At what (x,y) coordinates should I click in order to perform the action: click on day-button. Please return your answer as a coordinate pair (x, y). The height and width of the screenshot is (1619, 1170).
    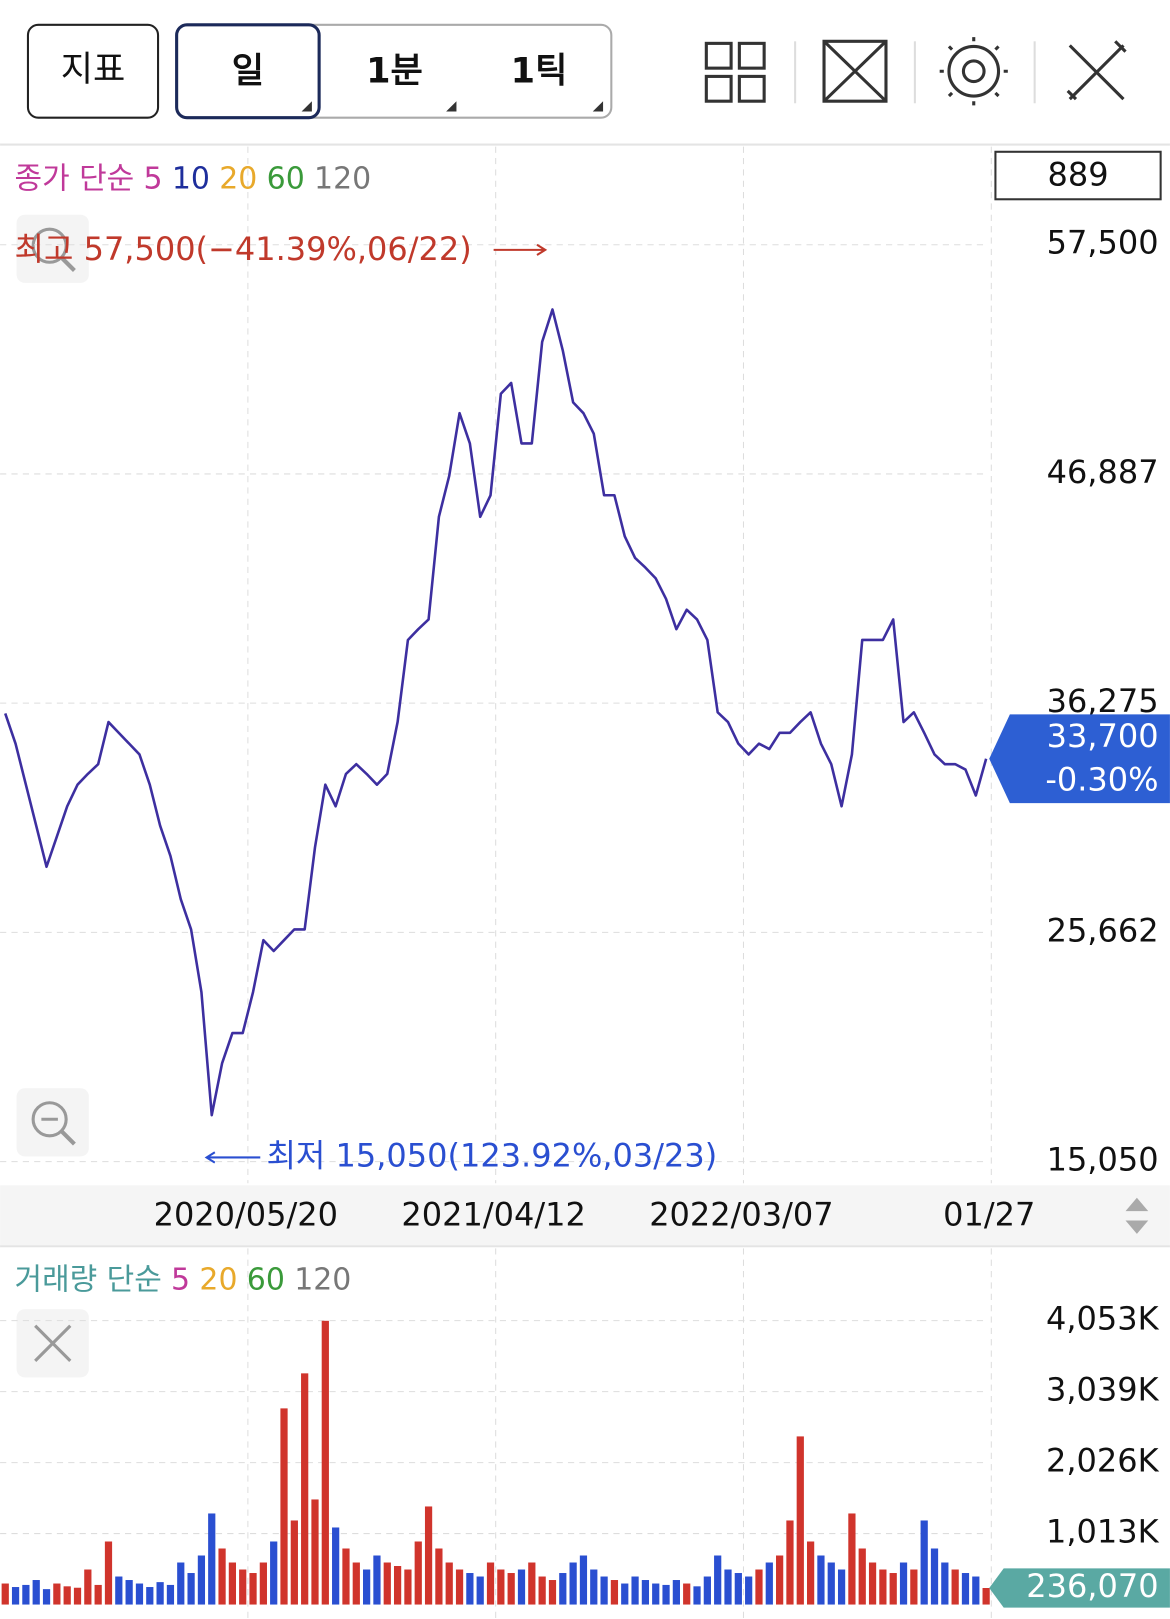
    Looking at the image, I should click on (248, 71).